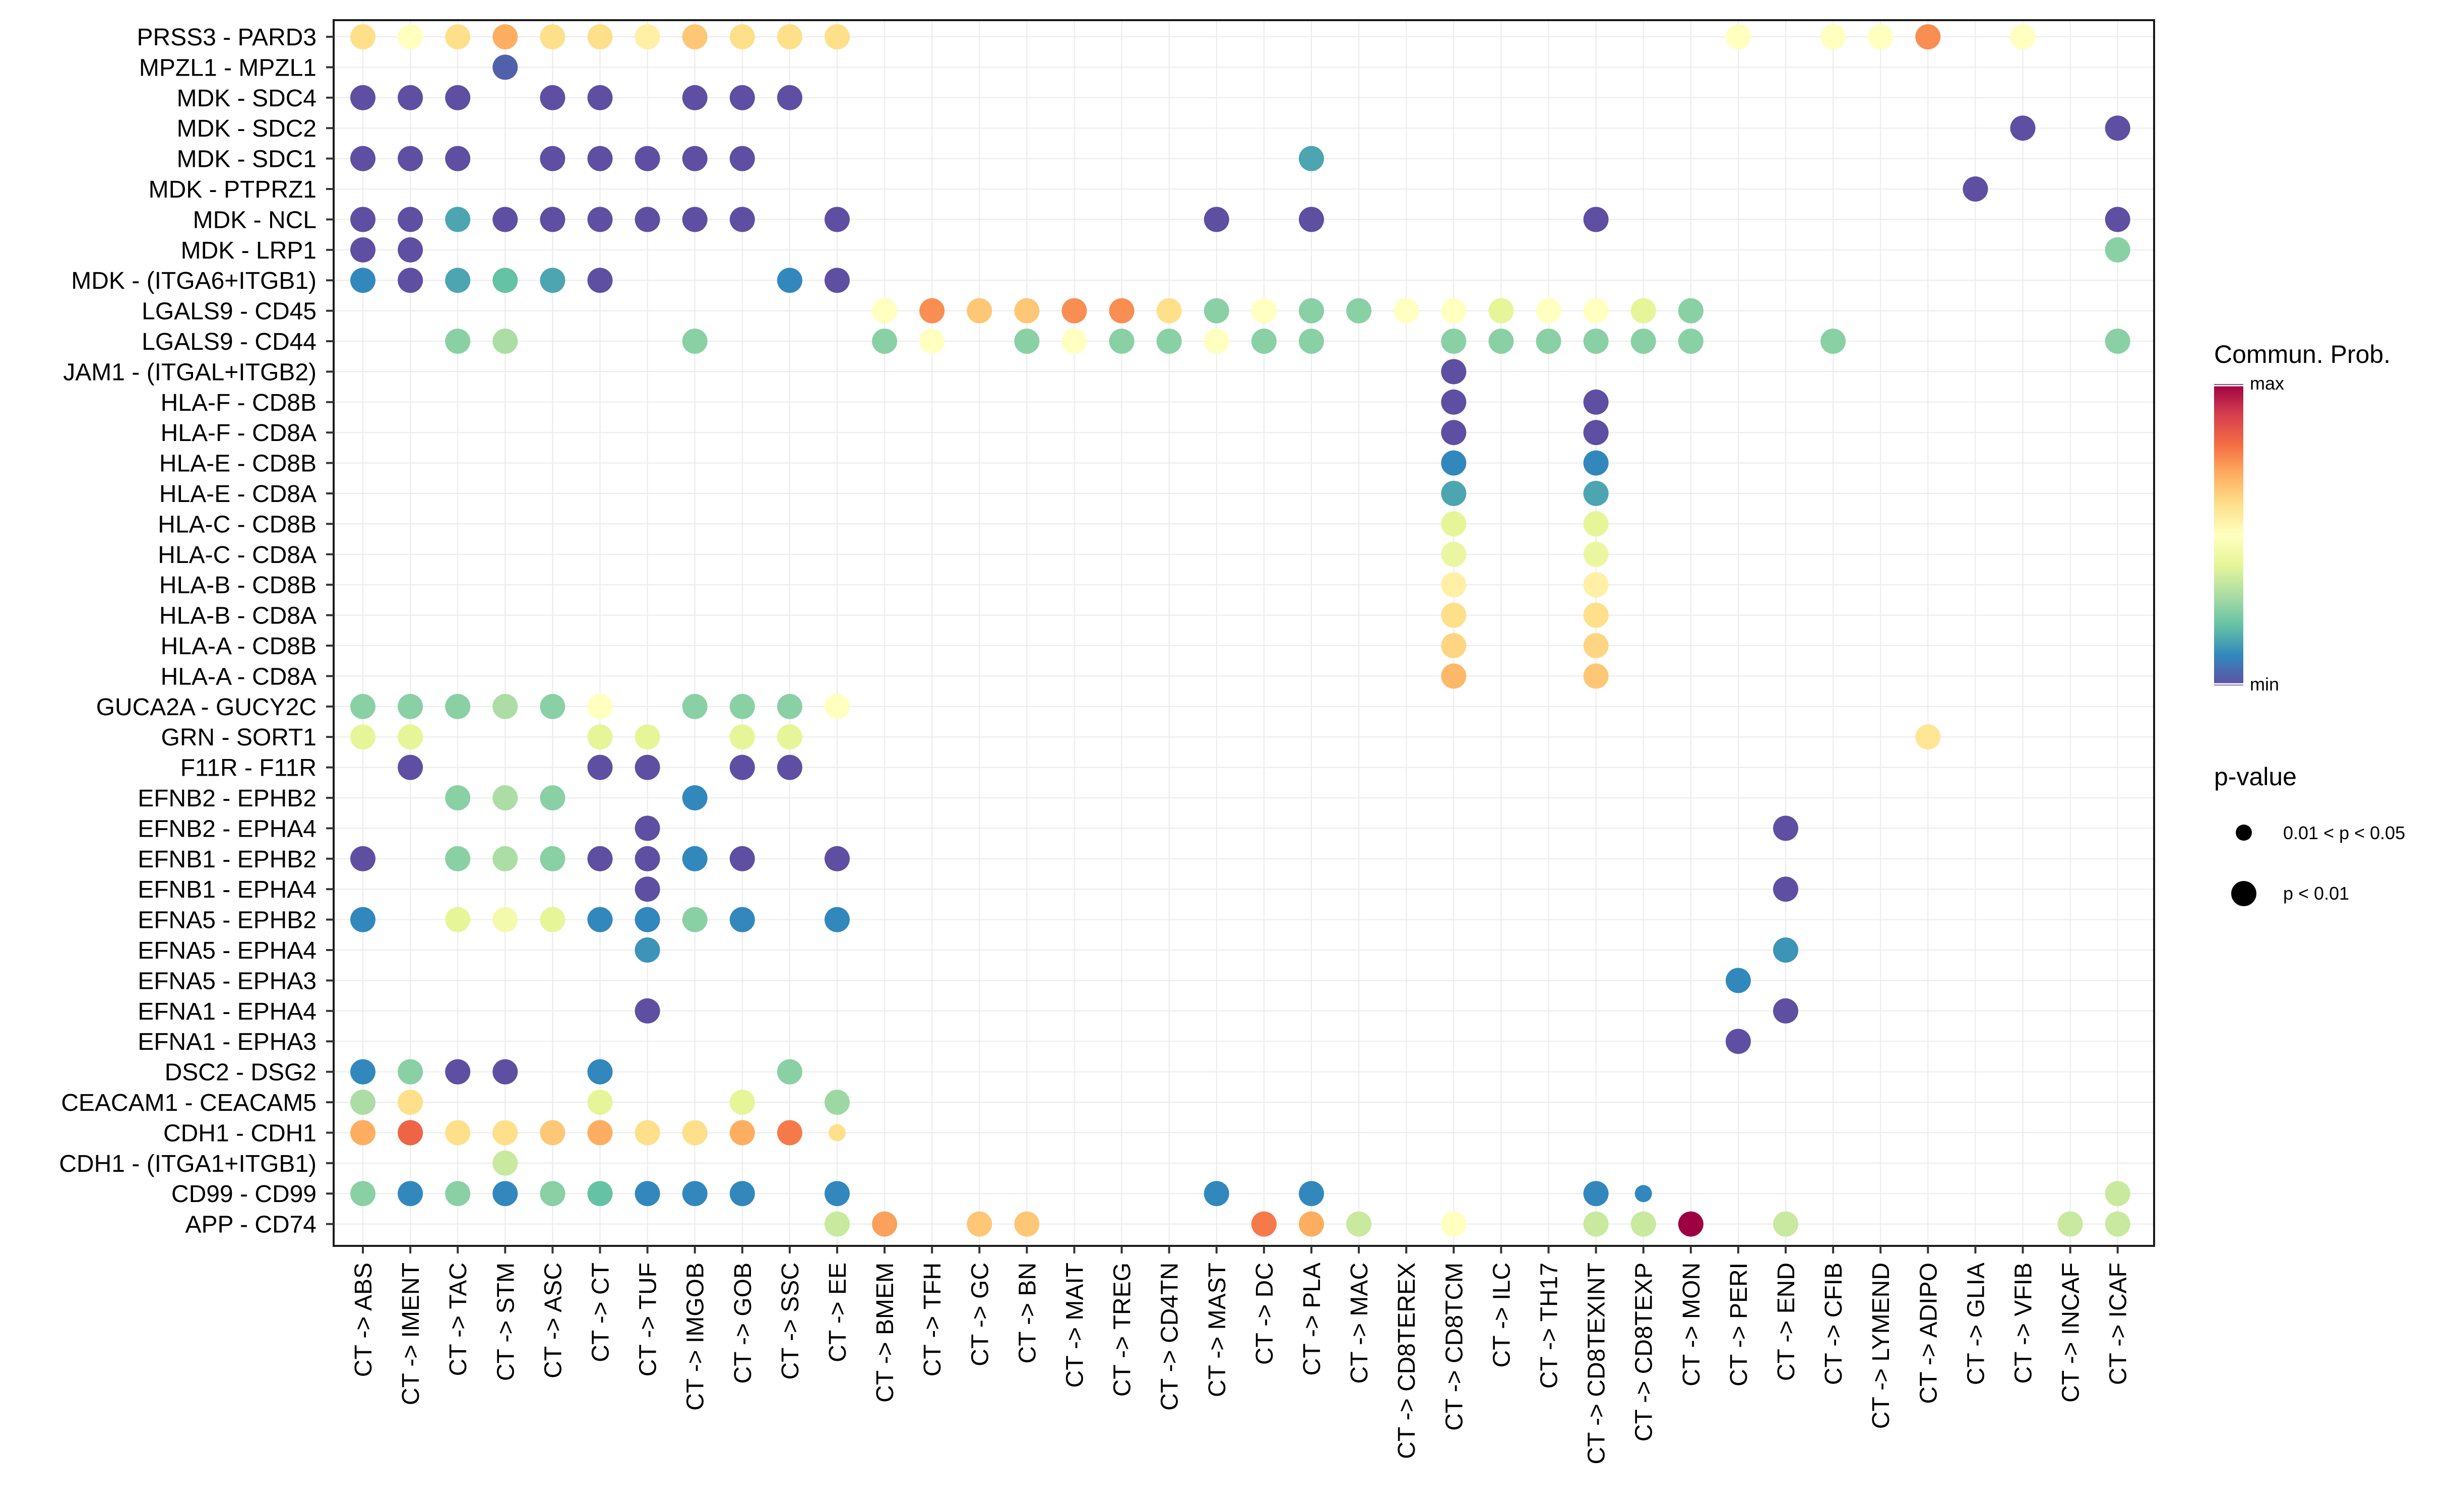 The image size is (2457, 1512). I want to click on dot-hla-f-cd8a-ct-cd8tcm, so click(1454, 433).